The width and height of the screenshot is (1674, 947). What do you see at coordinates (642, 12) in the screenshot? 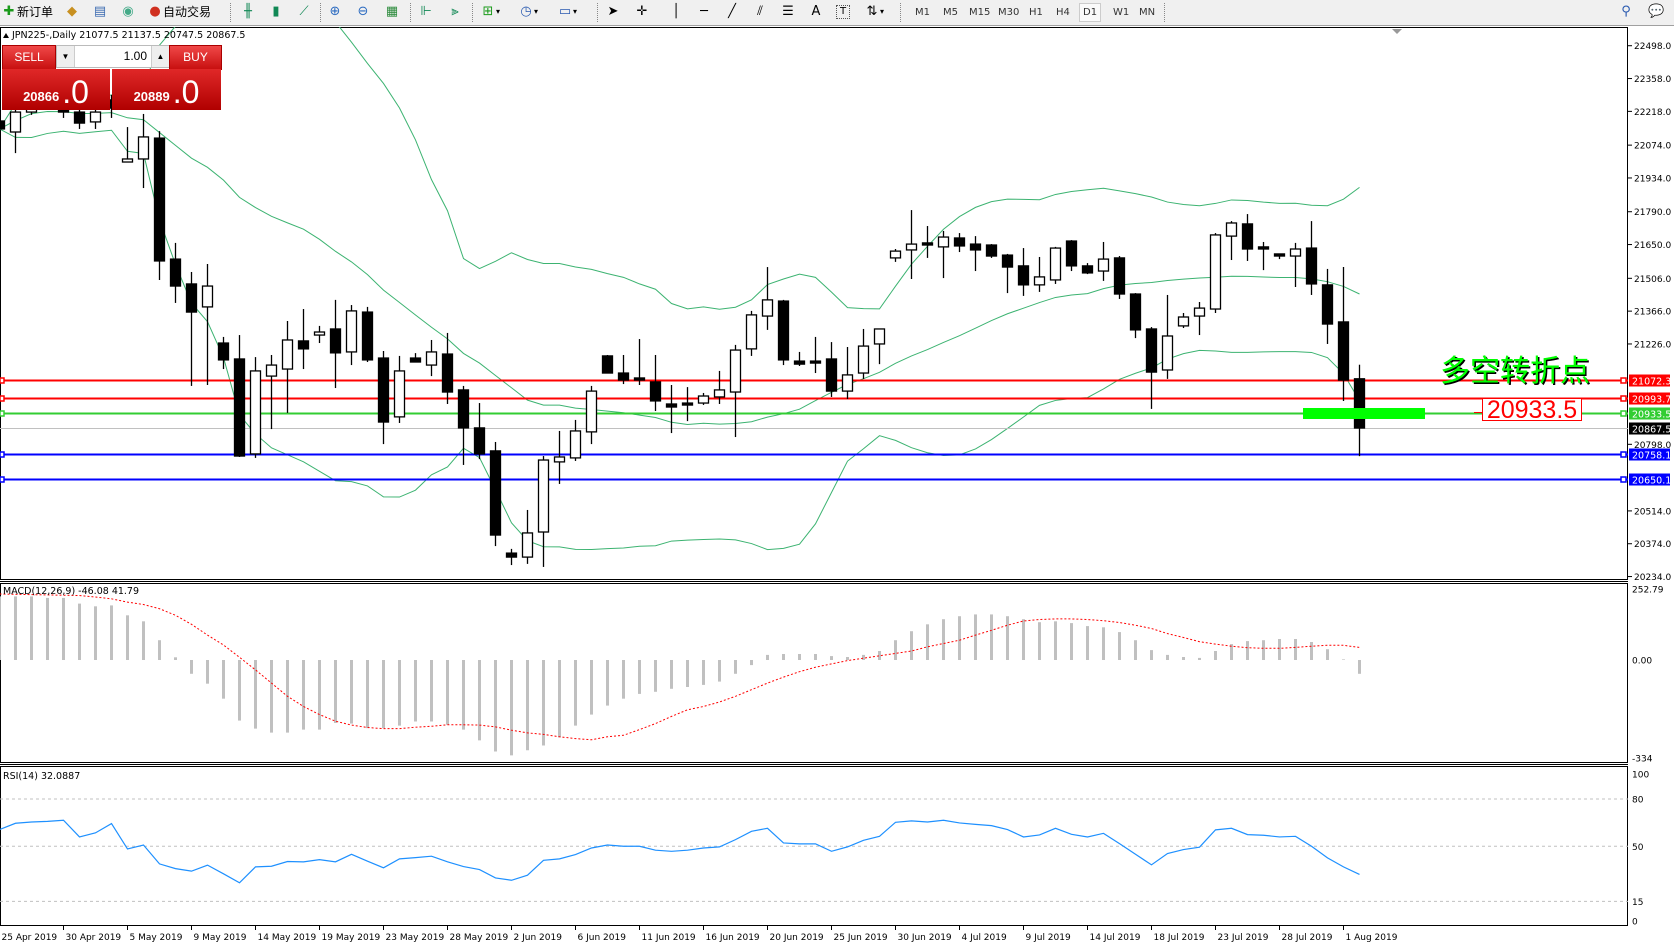
I see `crosshair-button: ✛` at bounding box center [642, 12].